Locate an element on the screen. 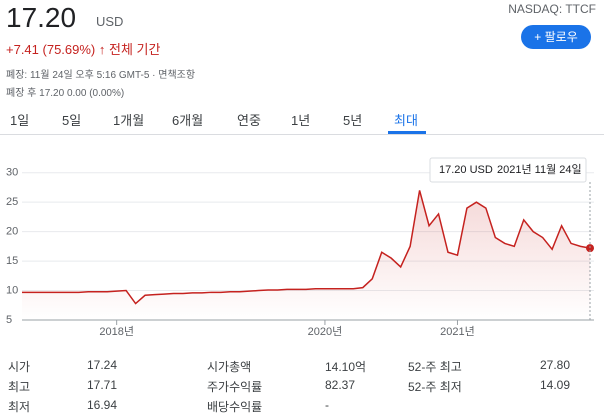 This screenshot has height=417, width=604. follow-button: + 팔로우 is located at coordinates (556, 37).